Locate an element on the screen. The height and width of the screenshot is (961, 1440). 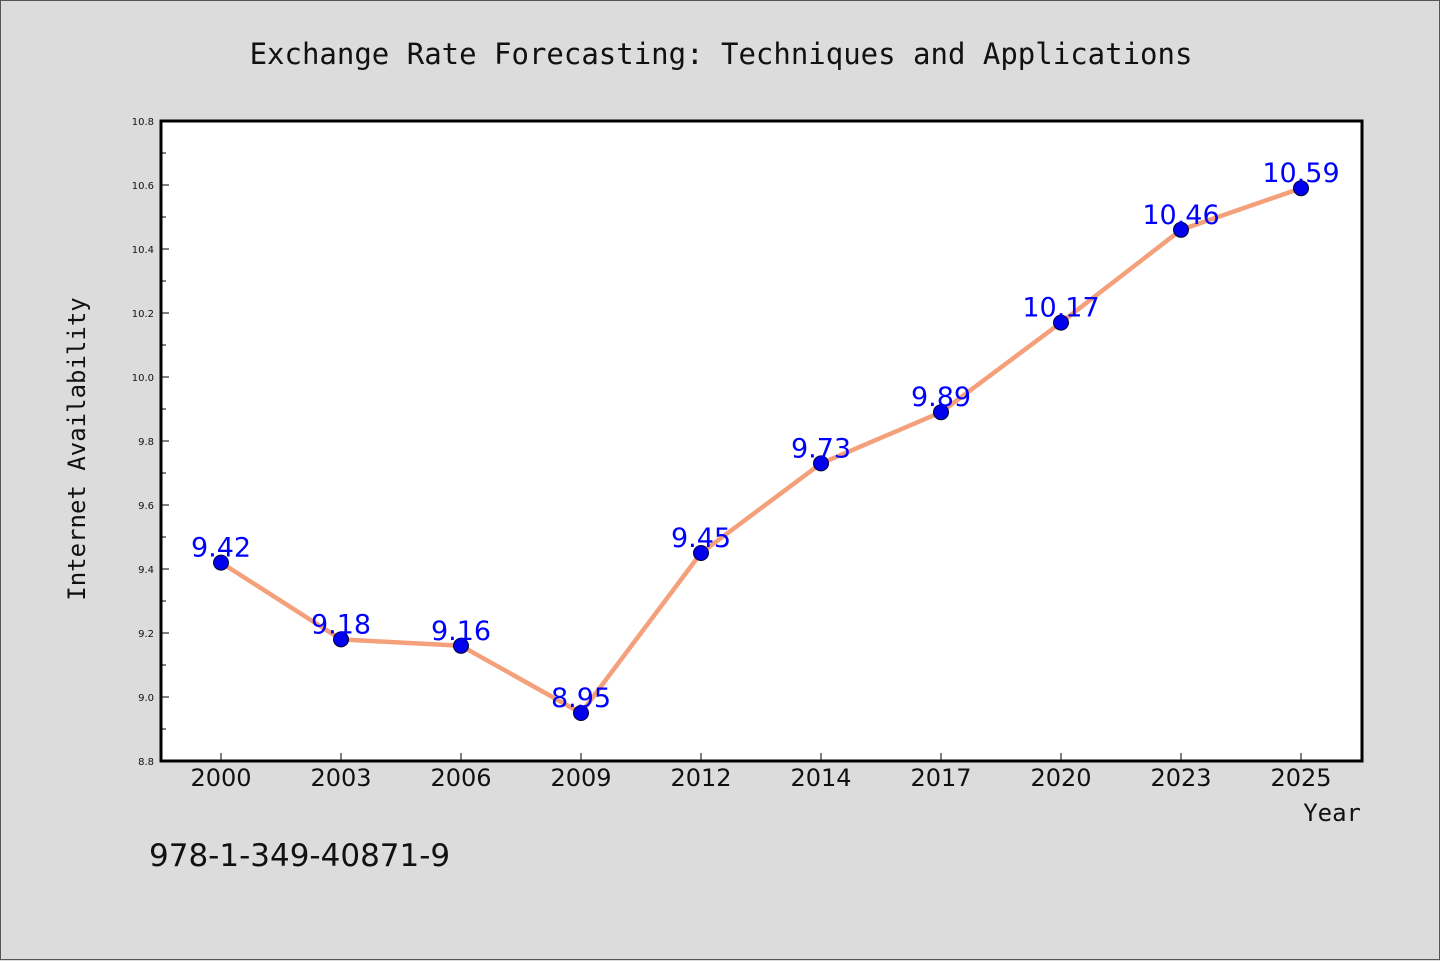
data-label: 9.18 is located at coordinates (341, 624).